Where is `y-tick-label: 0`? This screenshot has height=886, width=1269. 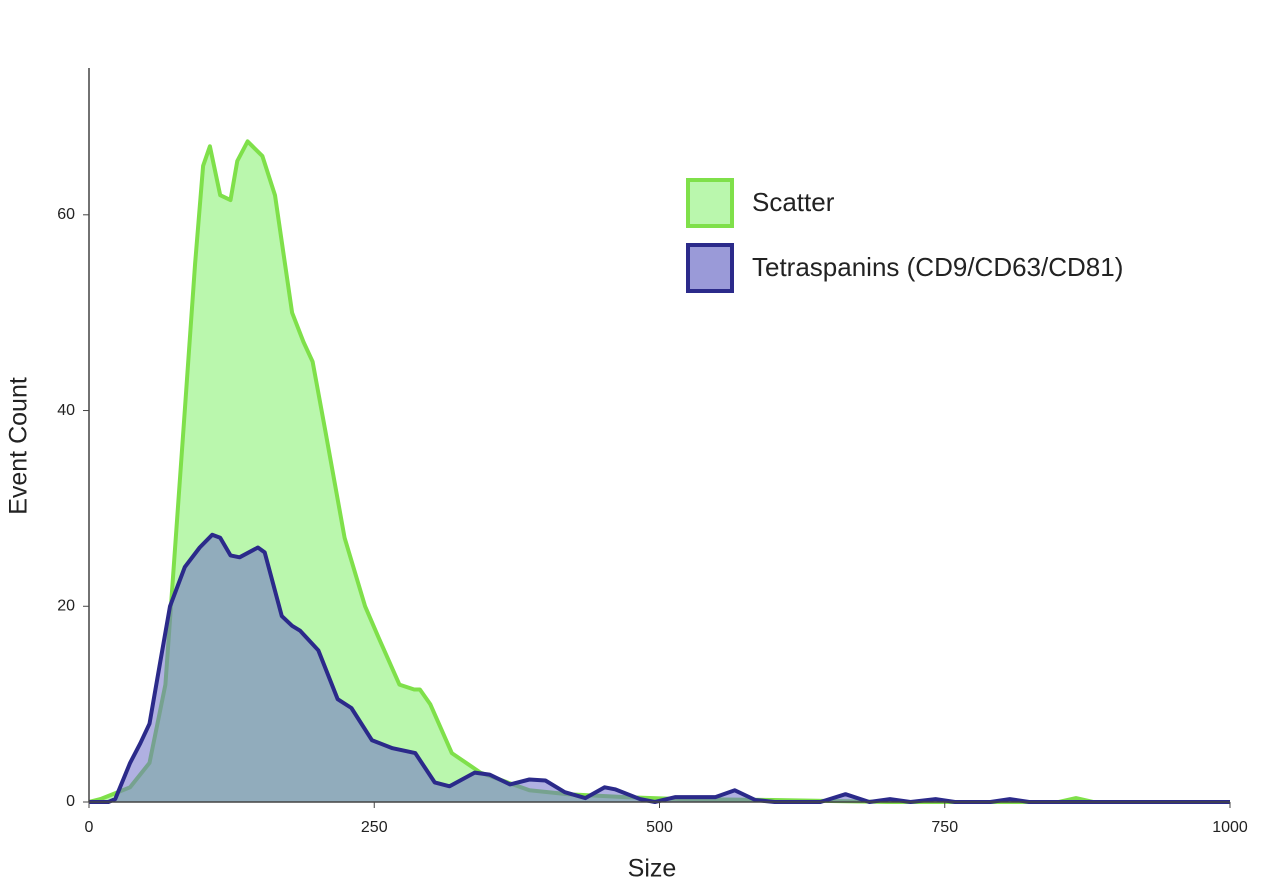 y-tick-label: 0 is located at coordinates (70, 801).